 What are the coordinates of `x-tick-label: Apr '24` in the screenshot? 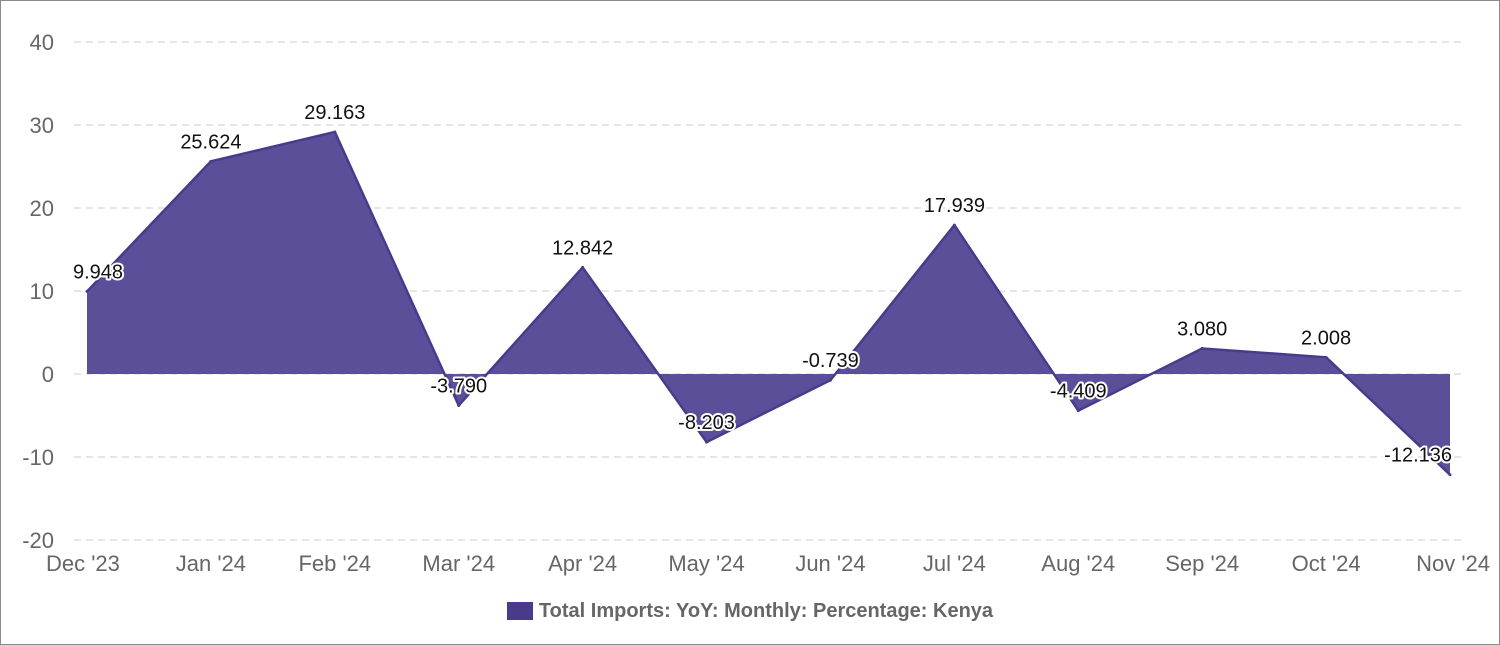 It's located at (582, 563).